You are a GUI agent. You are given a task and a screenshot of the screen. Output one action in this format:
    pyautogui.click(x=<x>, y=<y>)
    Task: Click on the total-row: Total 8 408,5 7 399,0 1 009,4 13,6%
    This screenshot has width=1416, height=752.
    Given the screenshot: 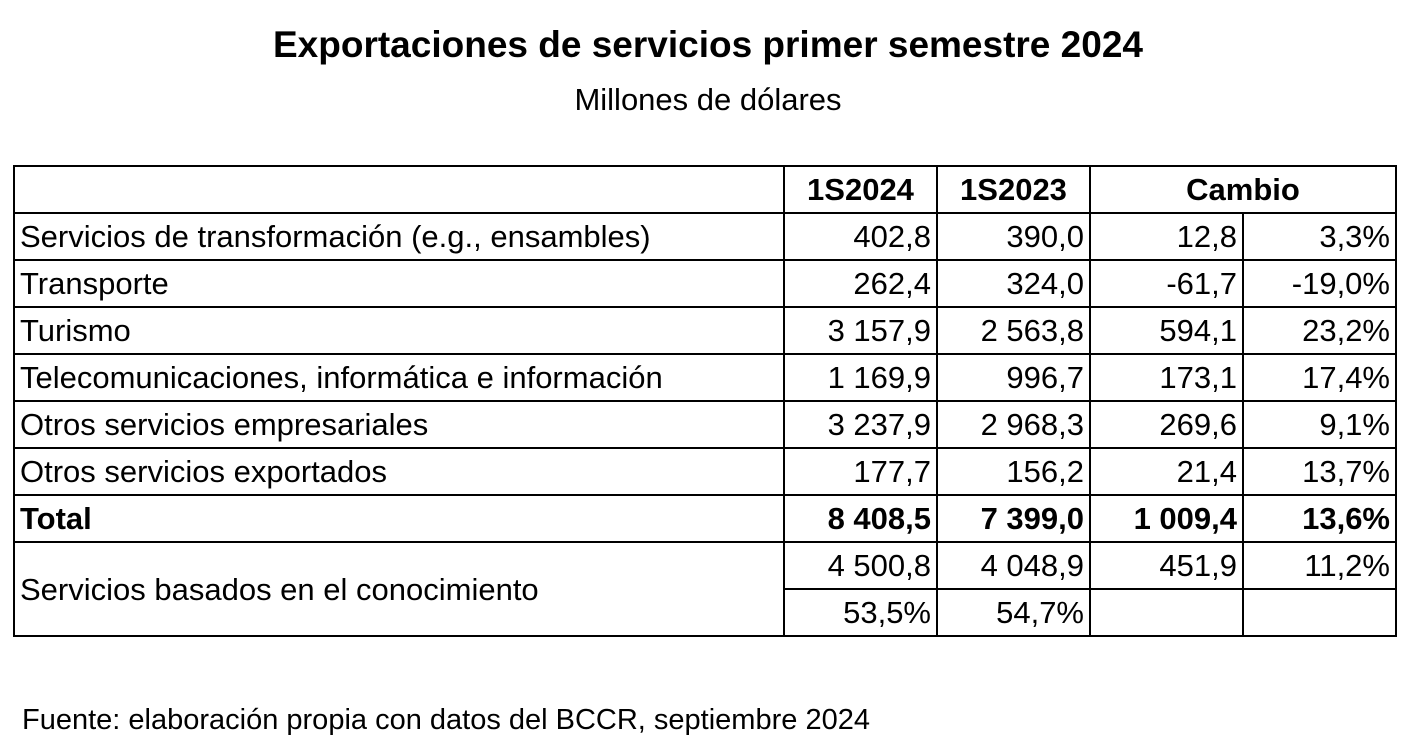 What is the action you would take?
    pyautogui.click(x=705, y=518)
    